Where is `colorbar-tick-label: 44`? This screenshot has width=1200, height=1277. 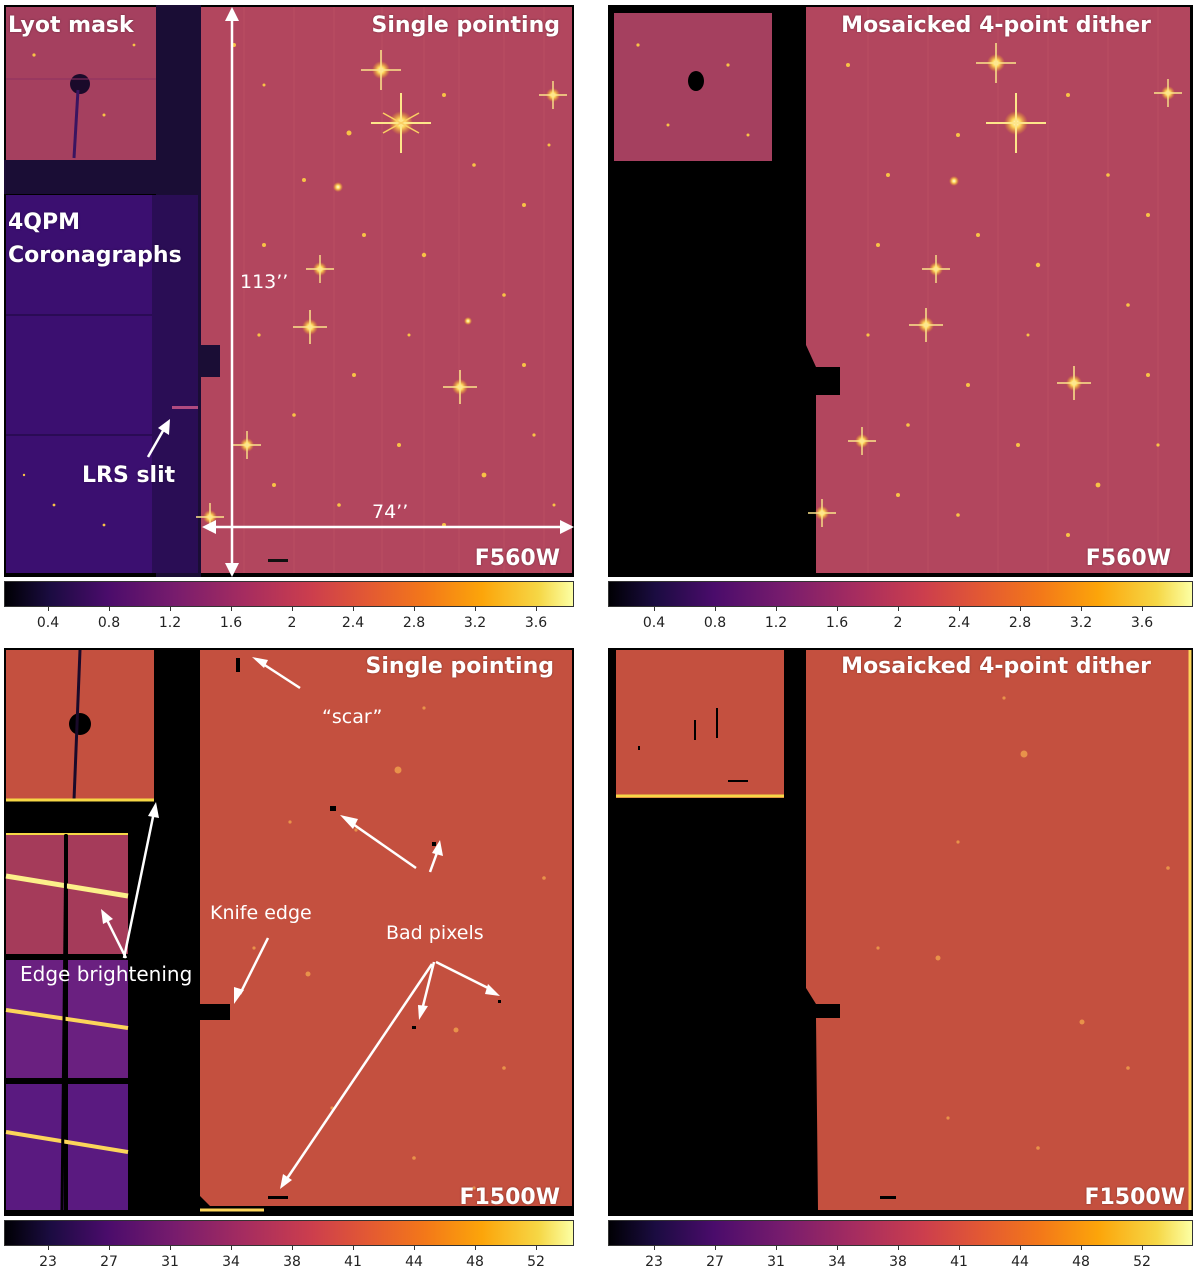 colorbar-tick-label: 44 is located at coordinates (414, 1262).